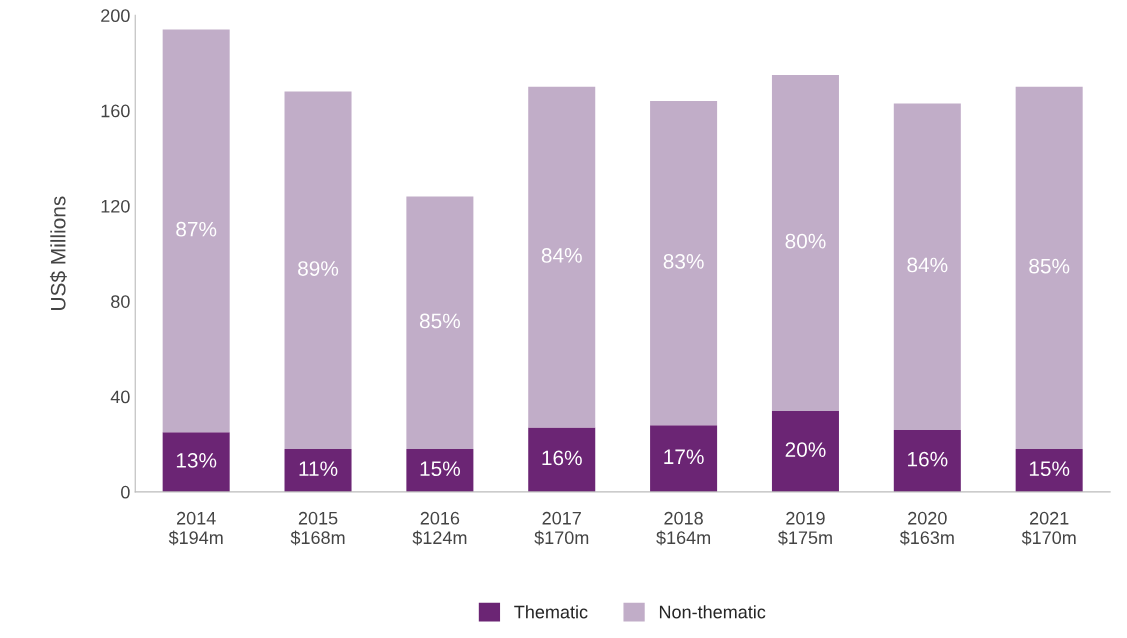 The height and width of the screenshot is (638, 1127). Describe the element at coordinates (805, 528) in the screenshot. I see `x-tick-label: 2019 $175m` at that location.